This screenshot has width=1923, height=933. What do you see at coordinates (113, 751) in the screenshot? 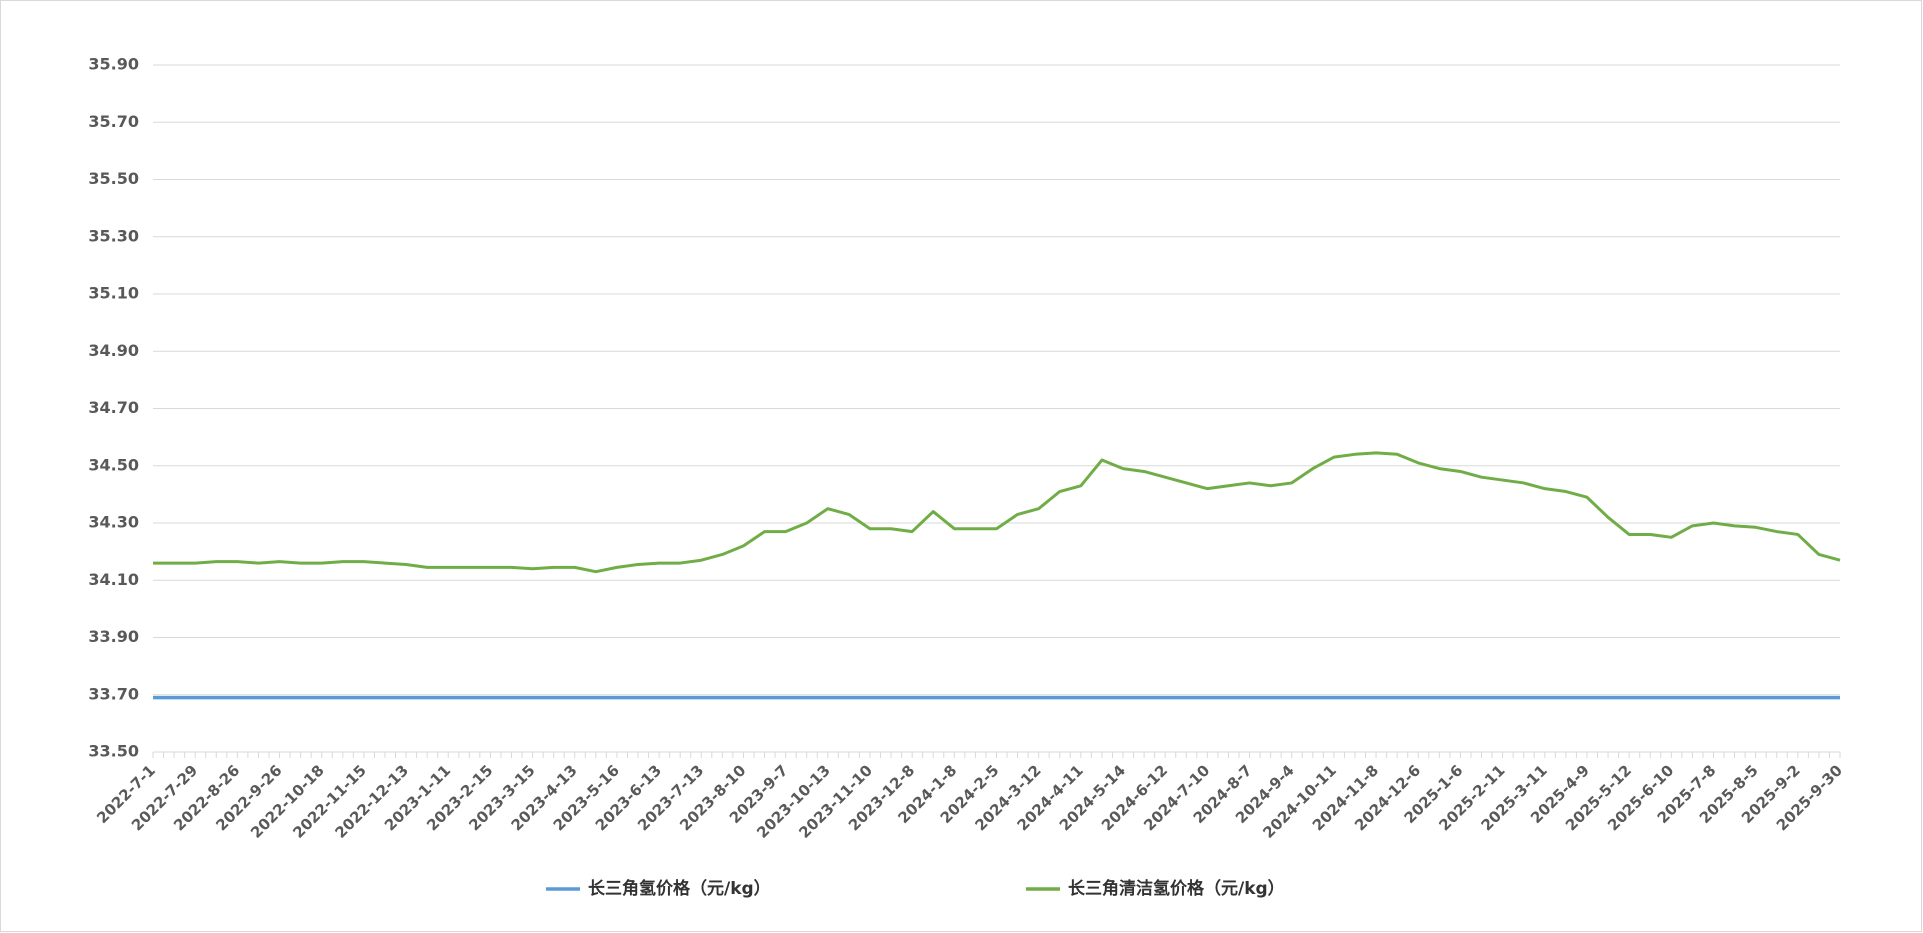
I see `y-tick-label: 33.50` at bounding box center [113, 751].